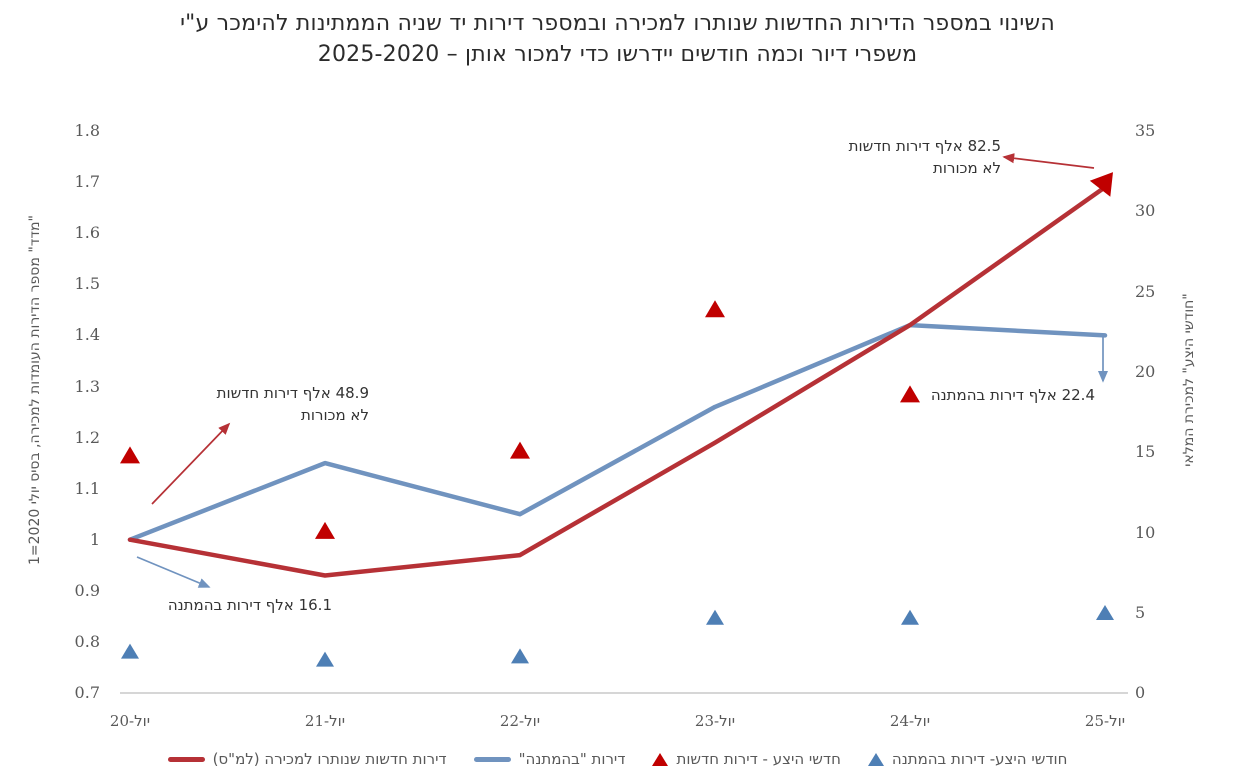 This screenshot has height=780, width=1235. What do you see at coordinates (254, 404) in the screenshot?
I see `annotation-48-9: 48.9 אלף דירות חדשות לא מכורות` at bounding box center [254, 404].